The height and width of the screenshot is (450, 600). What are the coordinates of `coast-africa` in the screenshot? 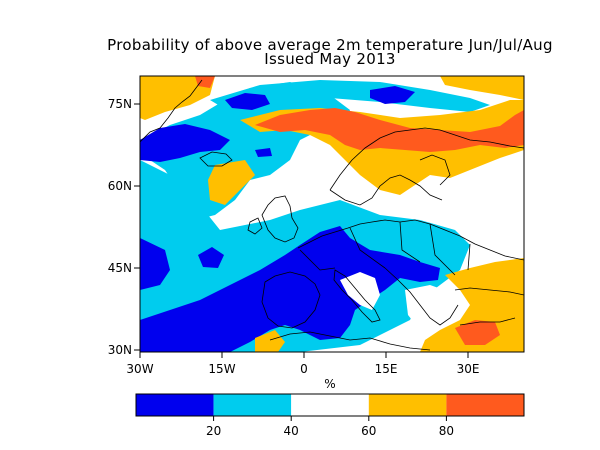 It's located at (350, 341).